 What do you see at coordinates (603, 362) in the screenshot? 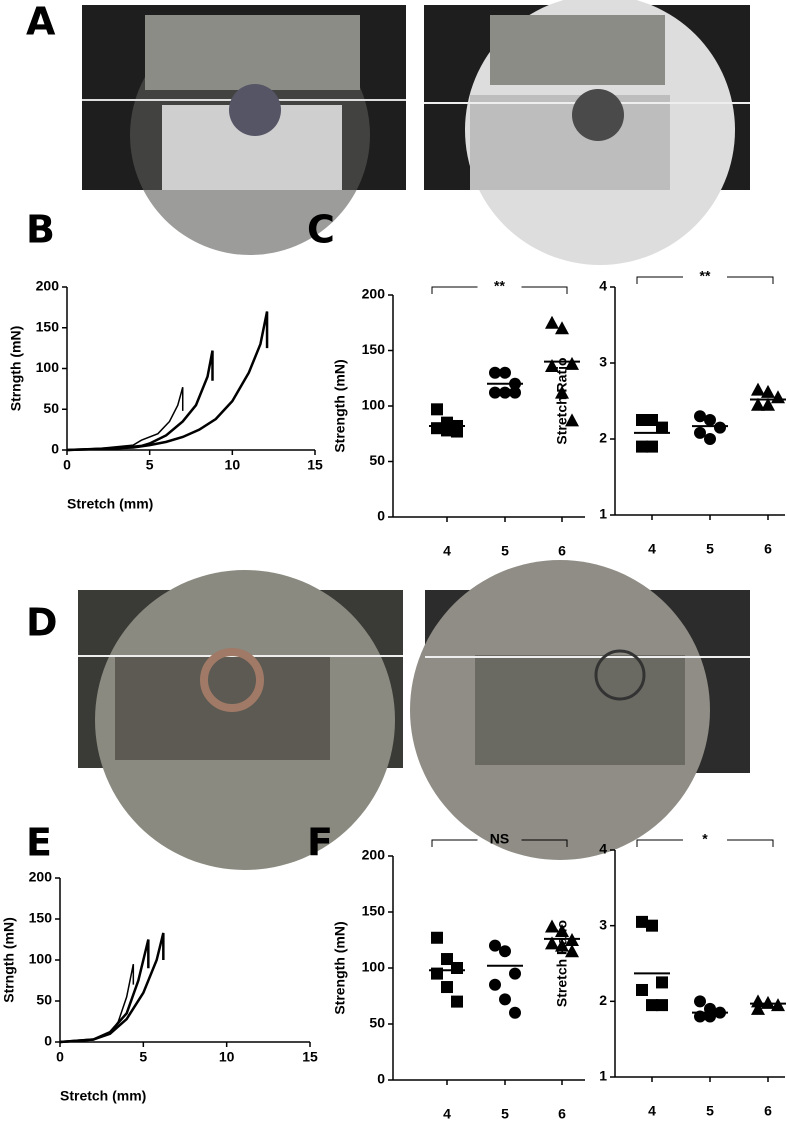
I see `y-tick-label: 3` at bounding box center [603, 362].